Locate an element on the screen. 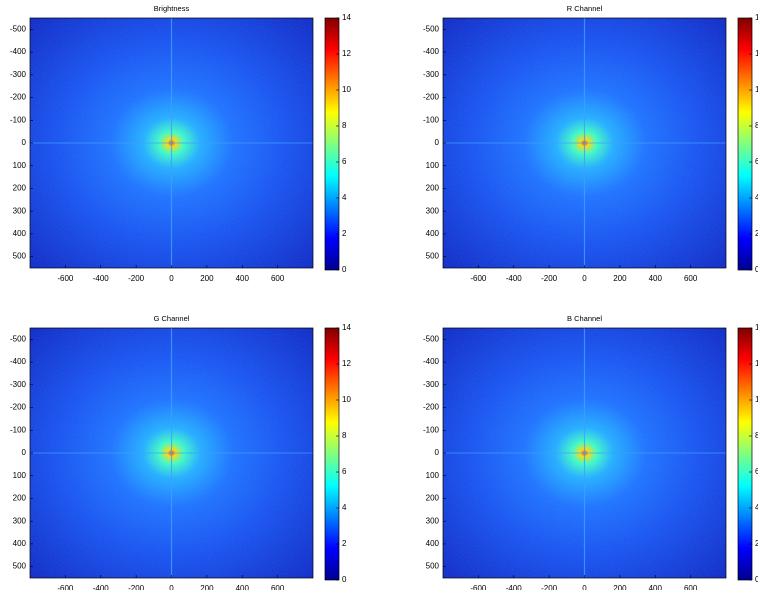 This screenshot has height=590, width=758. chart-title: G Channel is located at coordinates (172, 318).